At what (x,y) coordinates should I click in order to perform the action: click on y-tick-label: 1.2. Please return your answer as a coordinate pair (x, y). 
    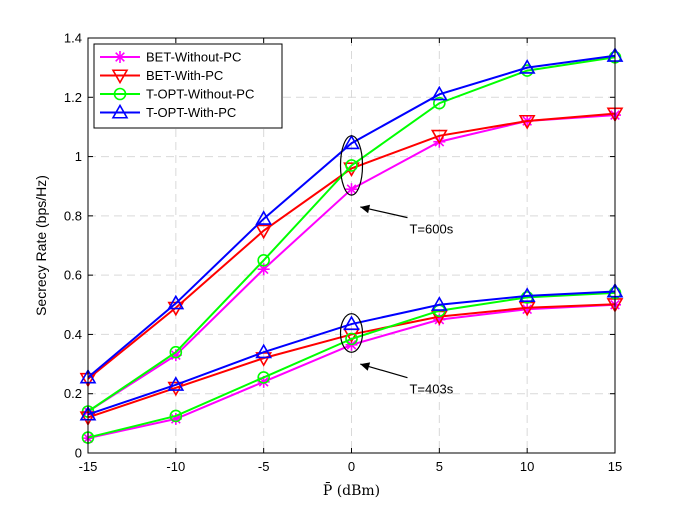
    Looking at the image, I should click on (73, 97).